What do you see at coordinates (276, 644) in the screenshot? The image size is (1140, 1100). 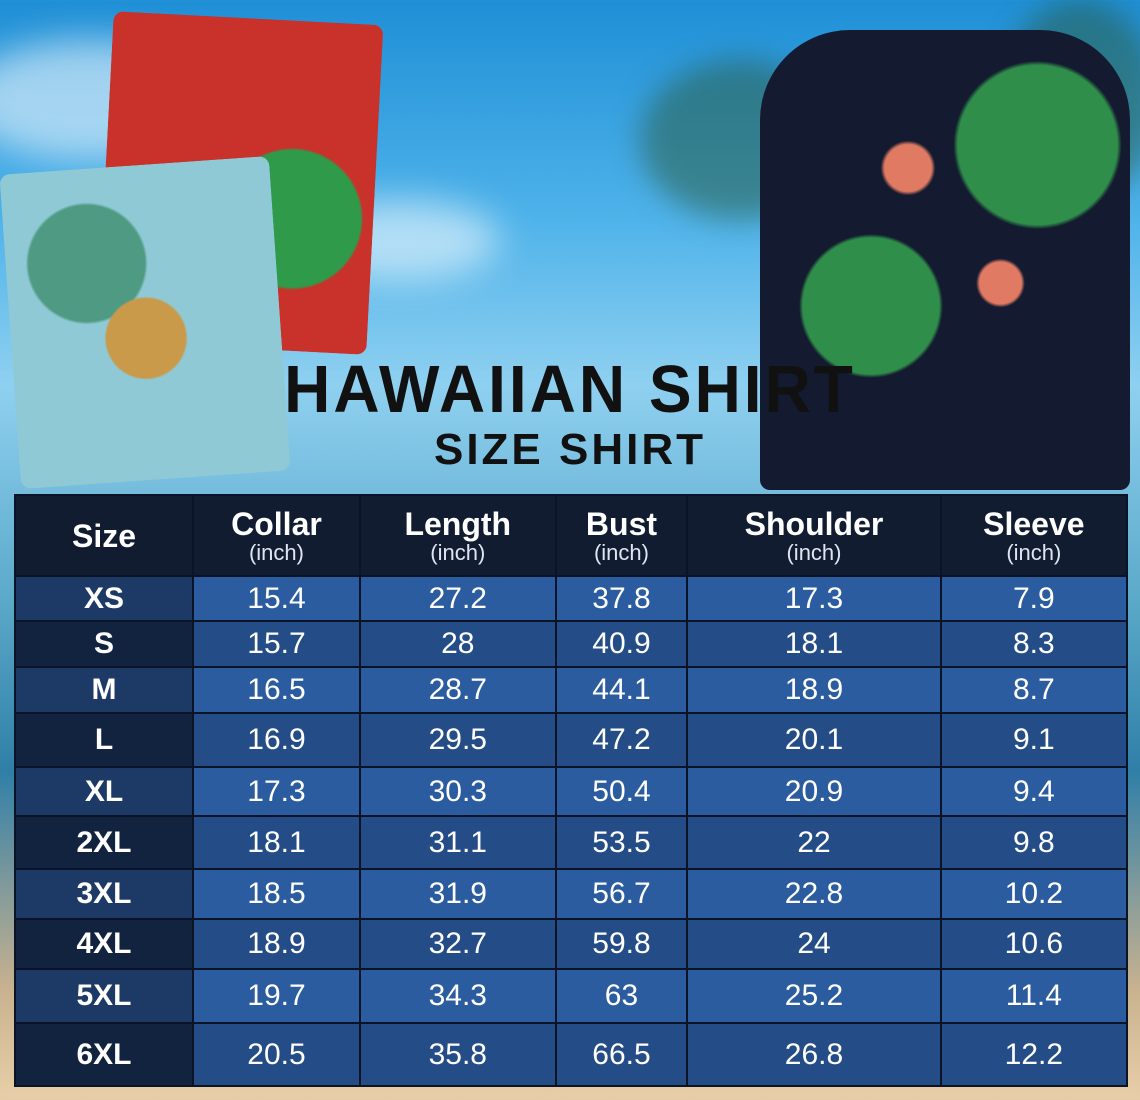 I see `measurement-cell: 15.7` at bounding box center [276, 644].